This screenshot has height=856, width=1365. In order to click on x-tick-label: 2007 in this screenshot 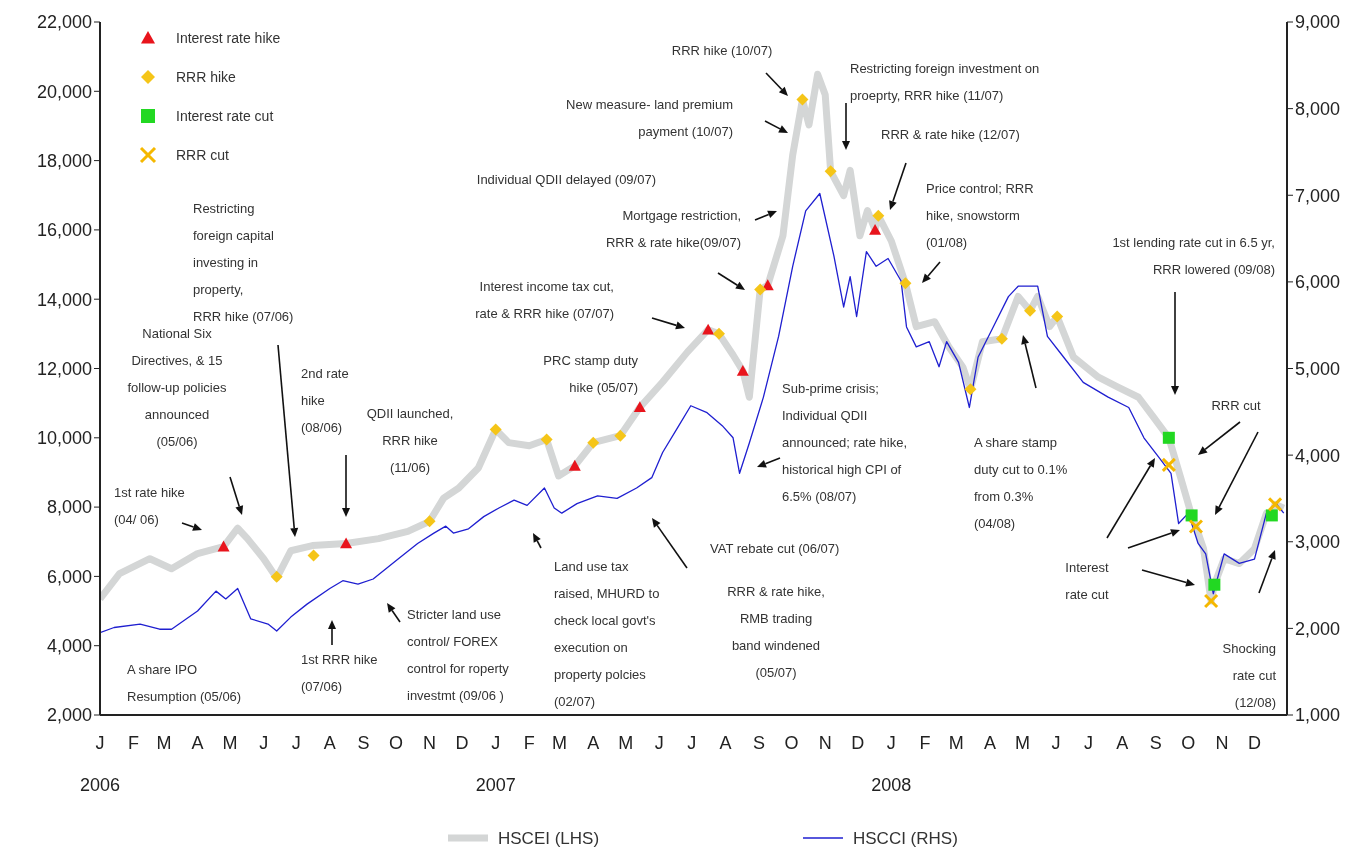, I will do `click(495, 785)`.